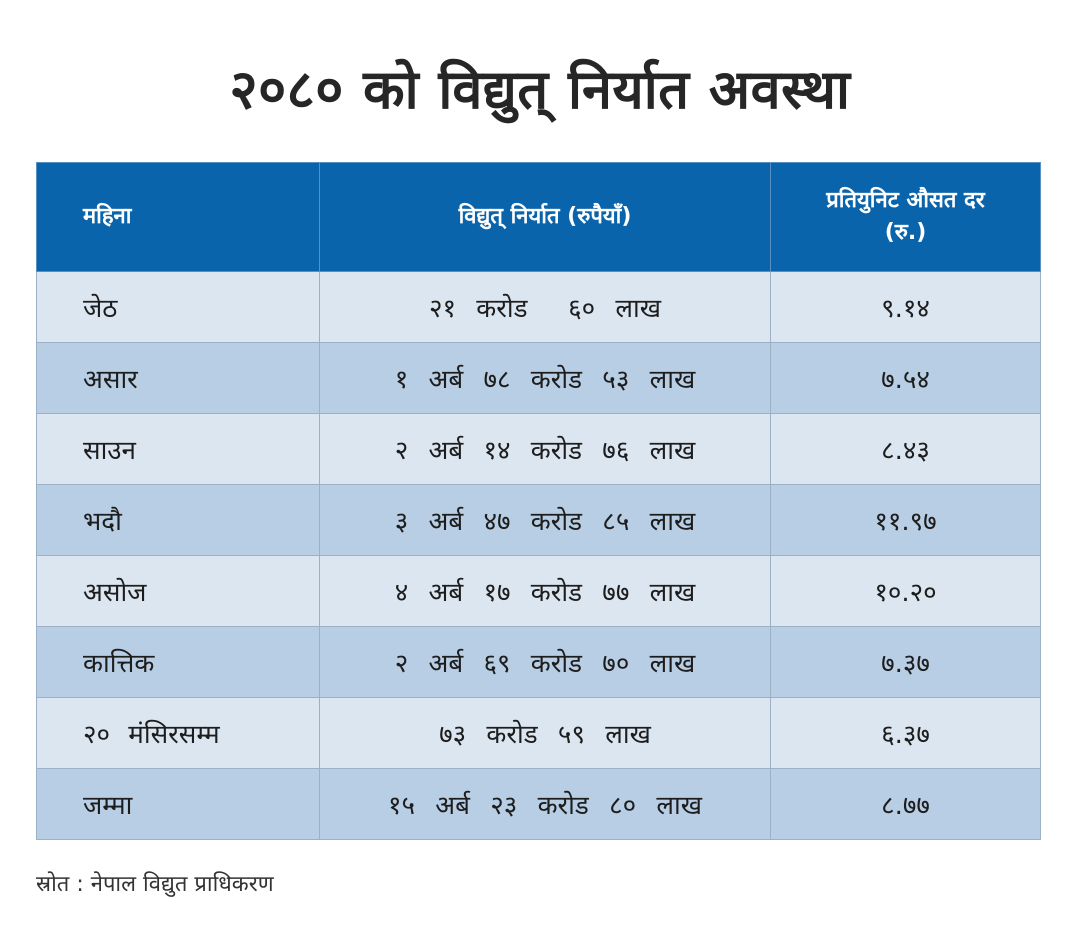 The height and width of the screenshot is (928, 1080). What do you see at coordinates (545, 307) in the screenshot?
I see `cell-export: २१ करोड ६० लाख` at bounding box center [545, 307].